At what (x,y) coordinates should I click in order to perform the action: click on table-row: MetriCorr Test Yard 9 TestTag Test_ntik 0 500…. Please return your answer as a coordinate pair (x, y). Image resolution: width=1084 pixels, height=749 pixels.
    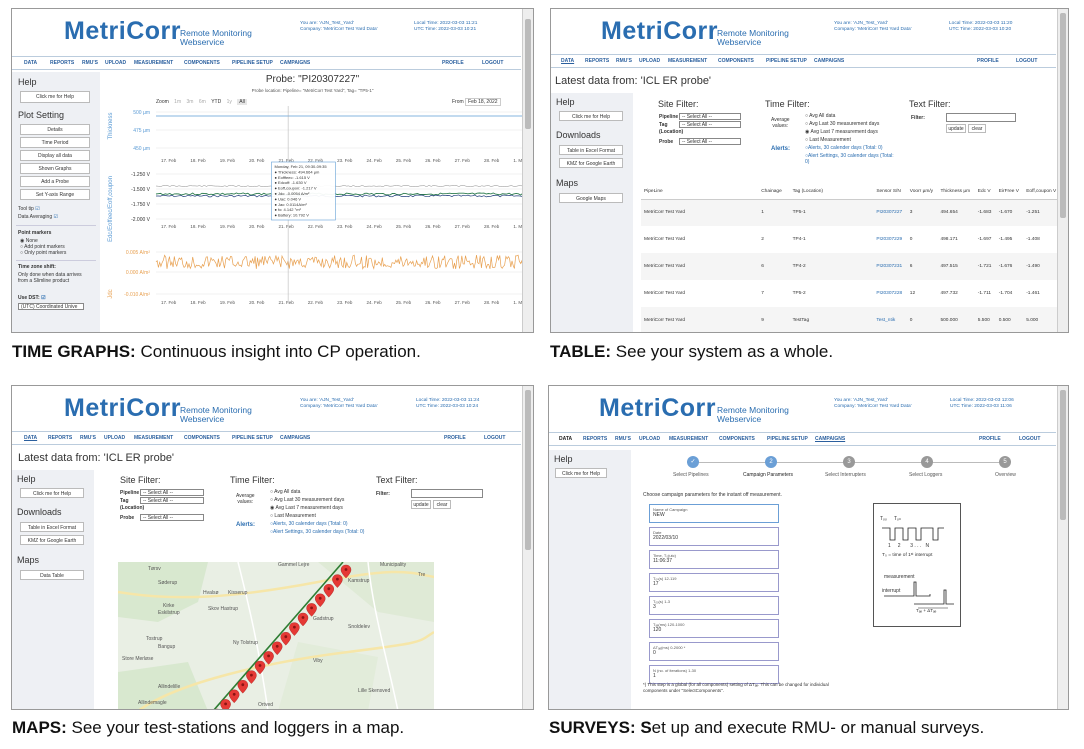
    Looking at the image, I should click on (851, 319).